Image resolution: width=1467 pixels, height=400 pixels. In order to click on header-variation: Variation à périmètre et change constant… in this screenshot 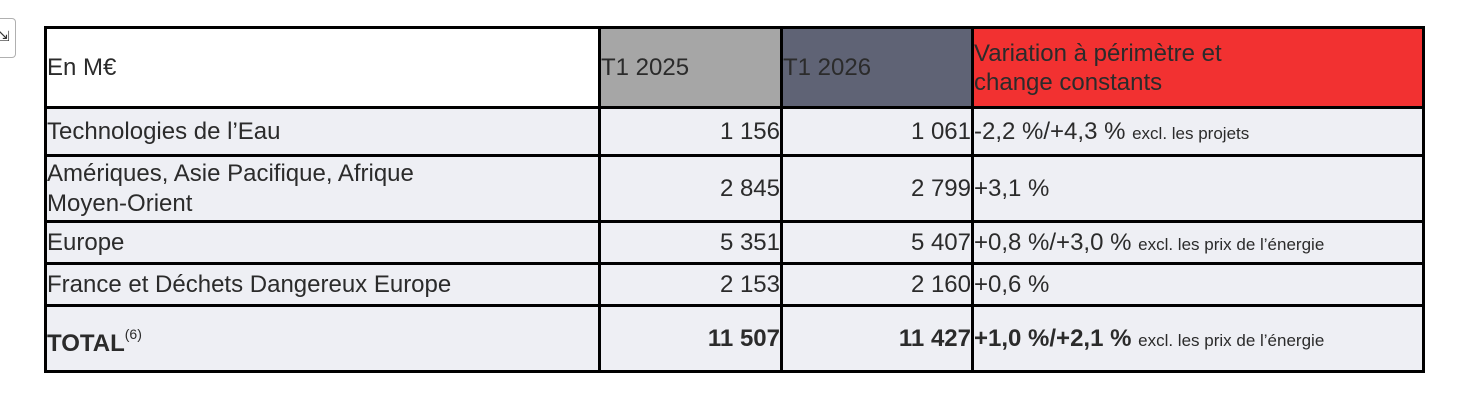, I will do `click(1198, 67)`.